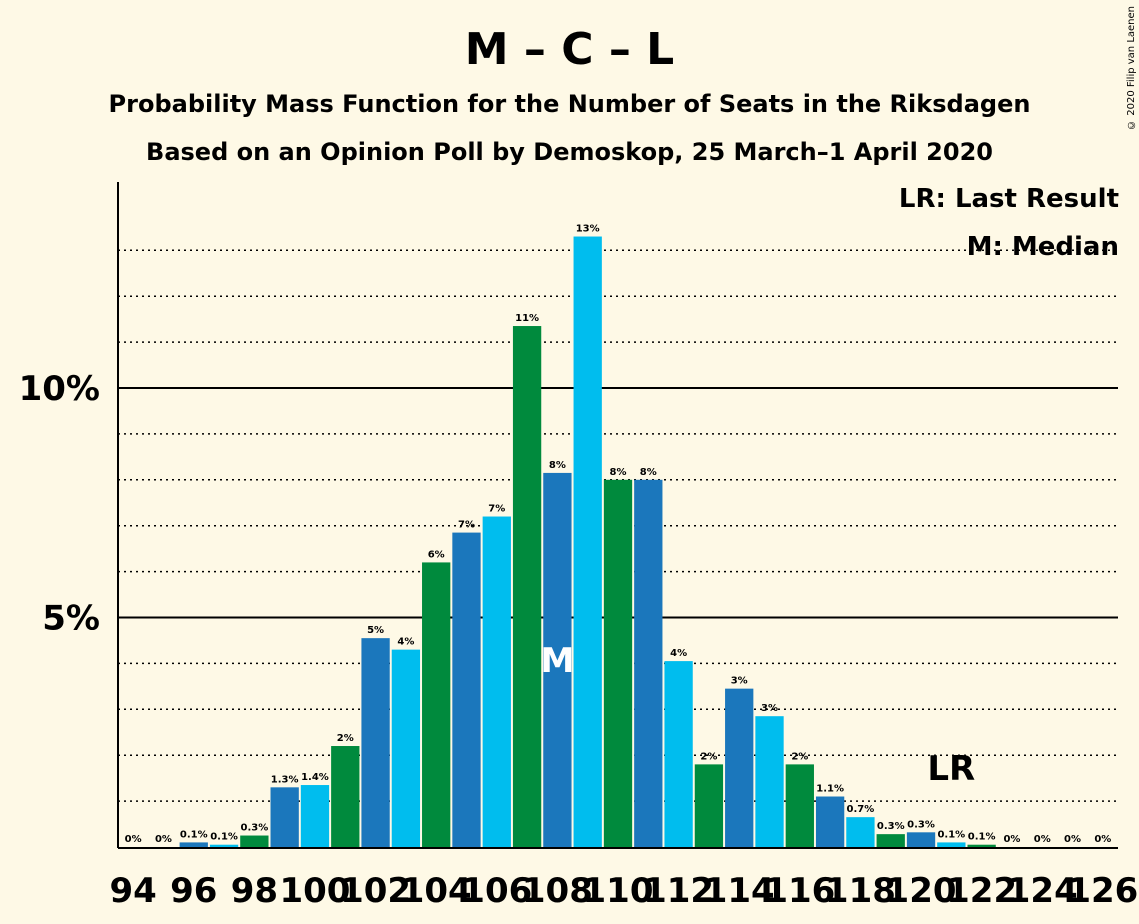 Image resolution: width=1139 pixels, height=924 pixels. What do you see at coordinates (861, 809) in the screenshot?
I see `data-label: 0.7%` at bounding box center [861, 809].